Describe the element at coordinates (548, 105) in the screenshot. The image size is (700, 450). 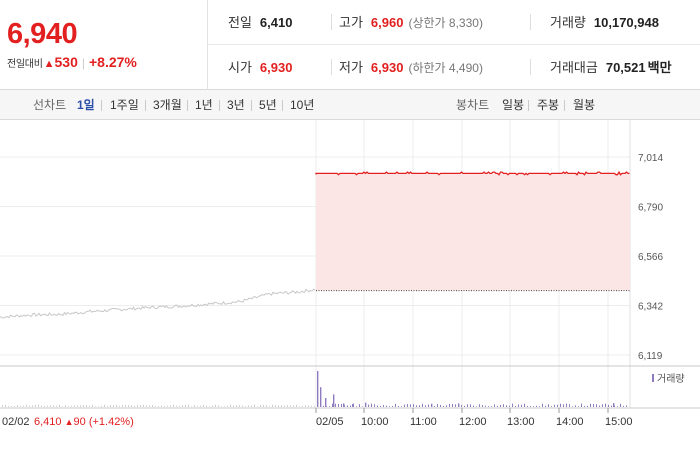
I see `candle-weekly: 주봉` at that location.